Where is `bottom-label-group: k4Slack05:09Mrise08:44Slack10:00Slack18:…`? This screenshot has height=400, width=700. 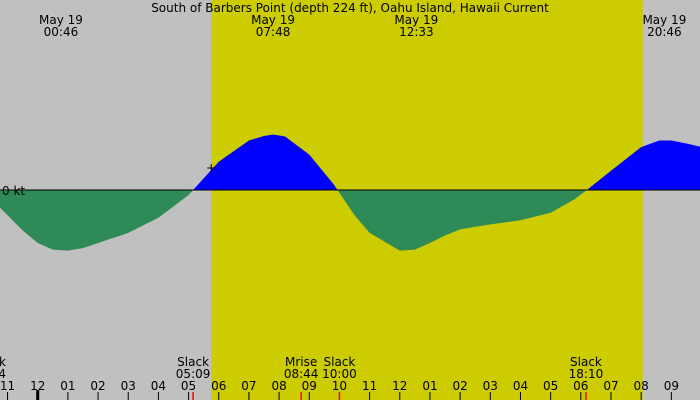
bottom-label-group: k4Slack05:09Mrise08:44Slack10:00Slack18:… is located at coordinates (301, 368).